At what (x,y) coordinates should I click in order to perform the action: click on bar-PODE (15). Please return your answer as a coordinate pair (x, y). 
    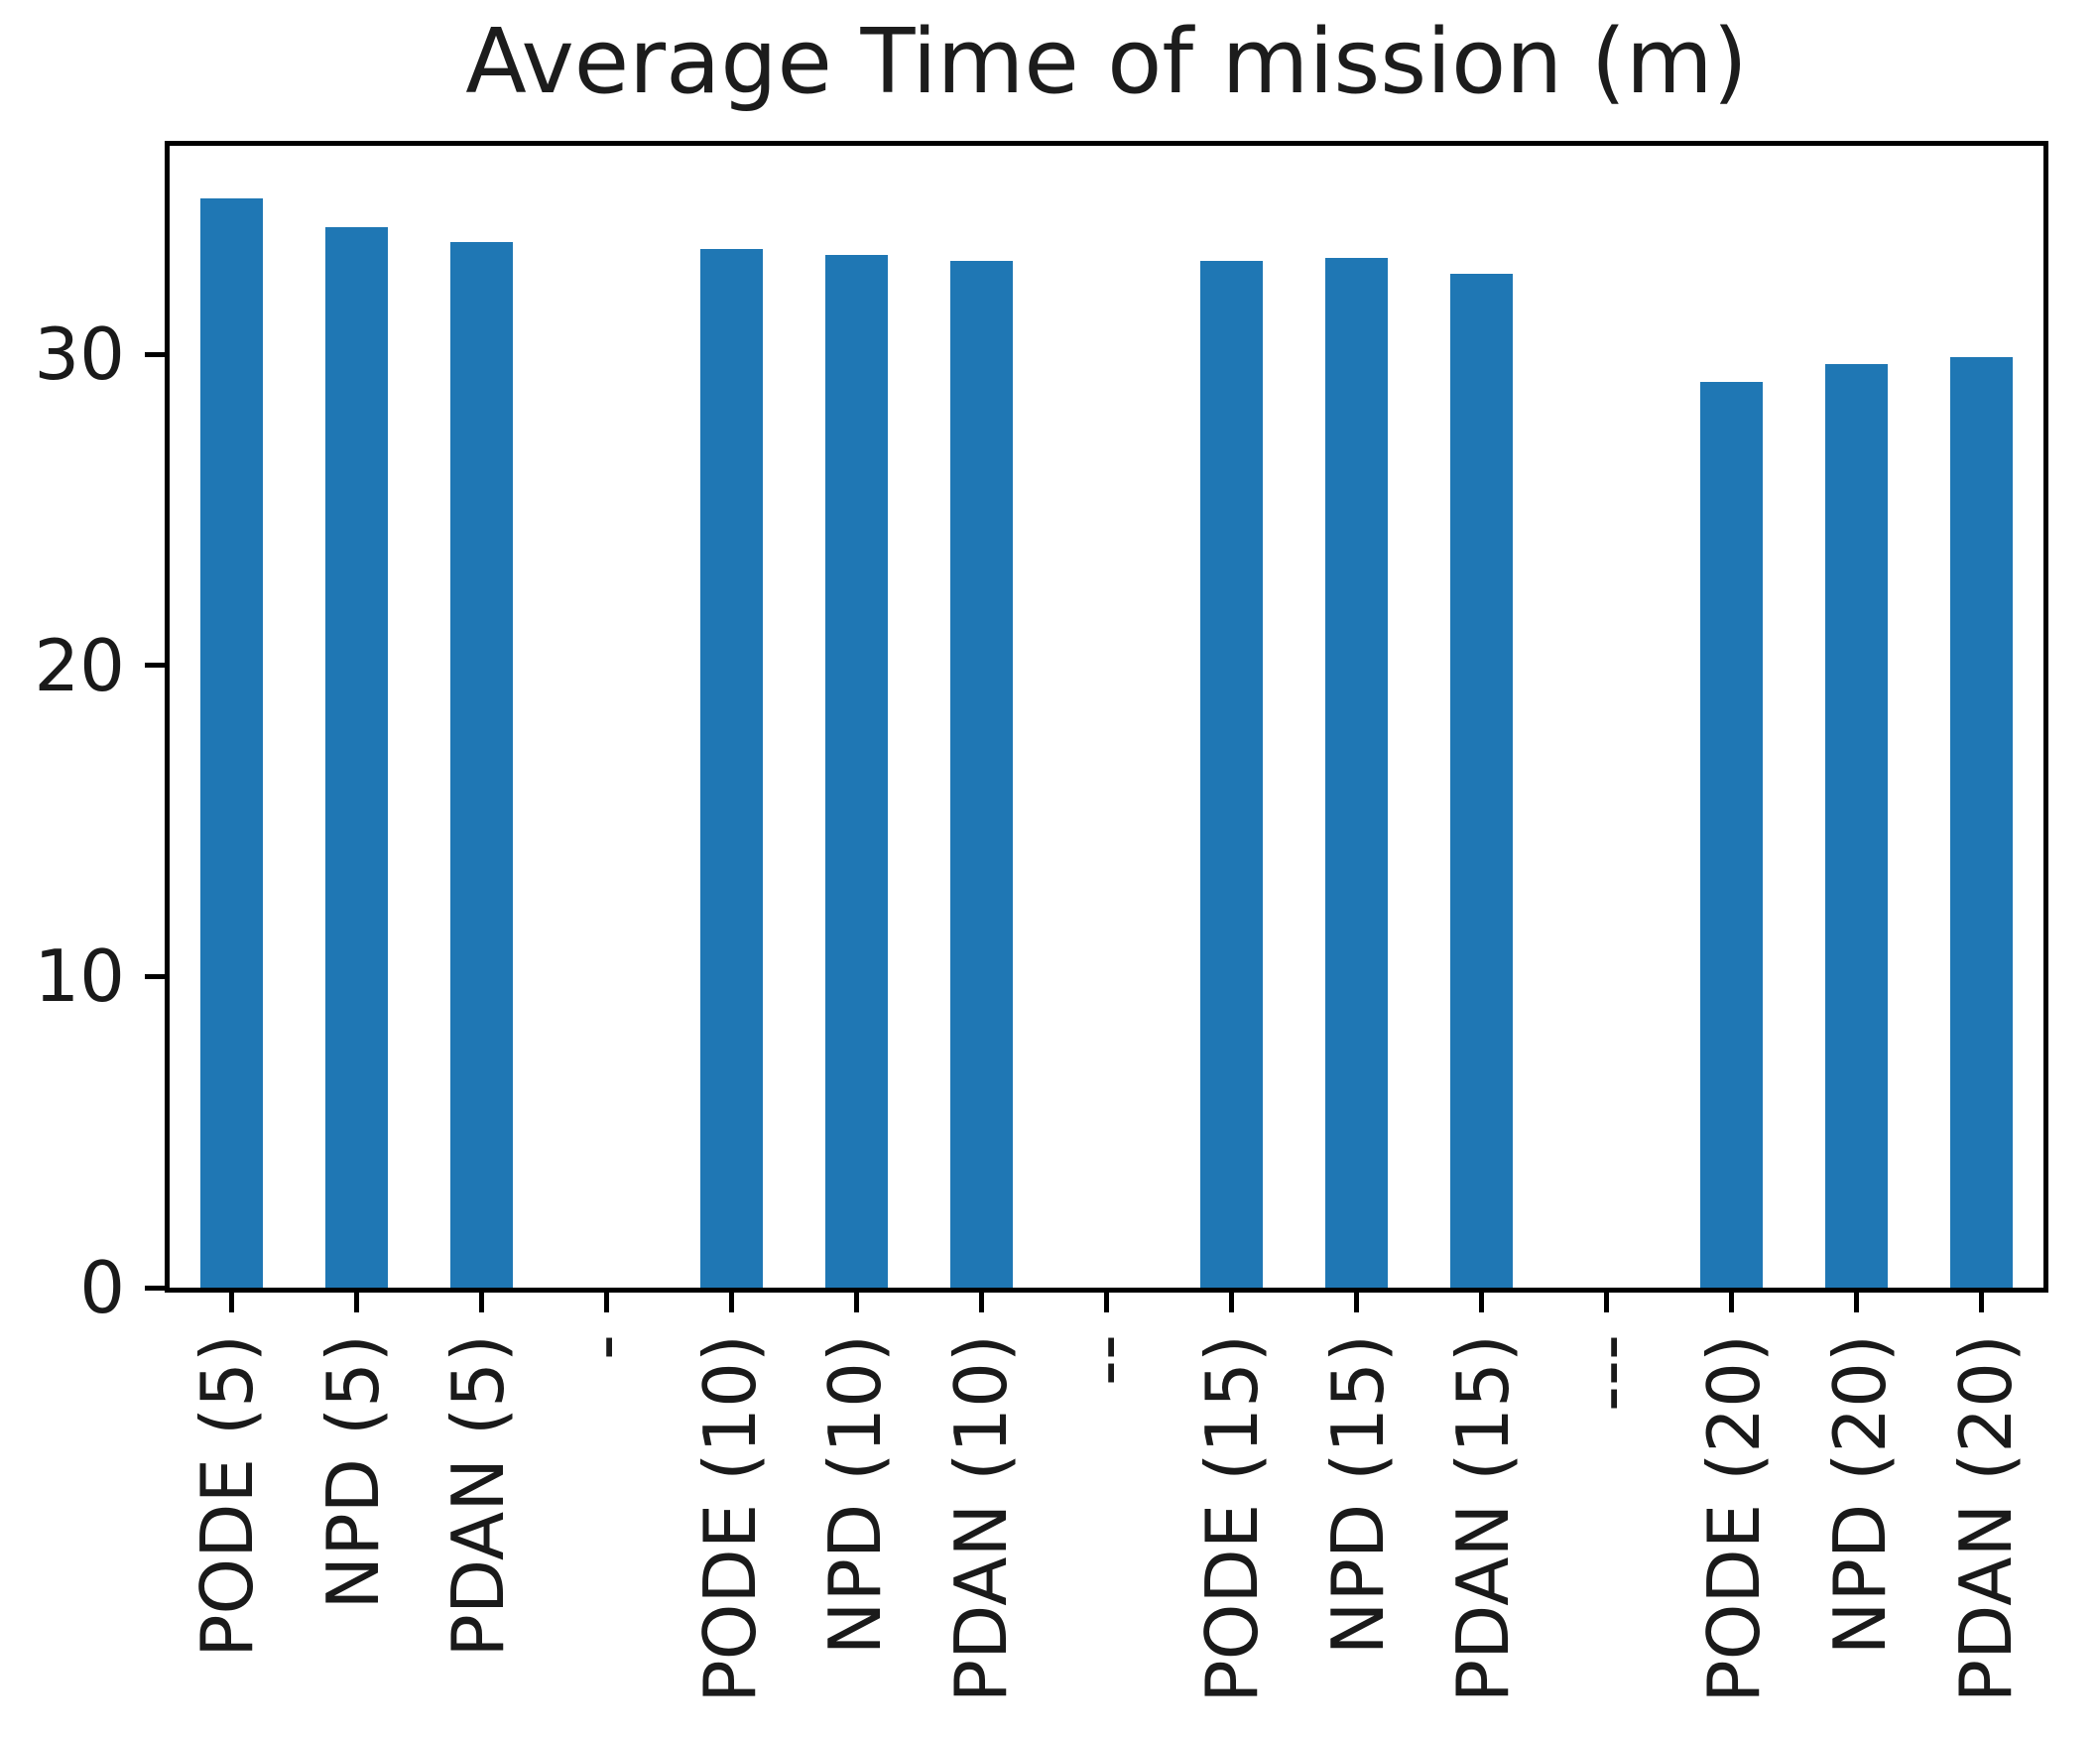
    Looking at the image, I should click on (1231, 774).